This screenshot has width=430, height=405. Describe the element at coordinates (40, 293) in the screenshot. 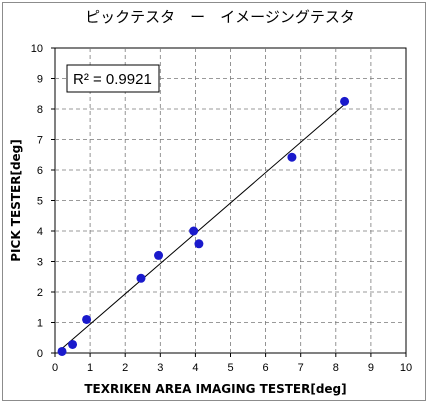

I see `y-tick-label: 2` at that location.